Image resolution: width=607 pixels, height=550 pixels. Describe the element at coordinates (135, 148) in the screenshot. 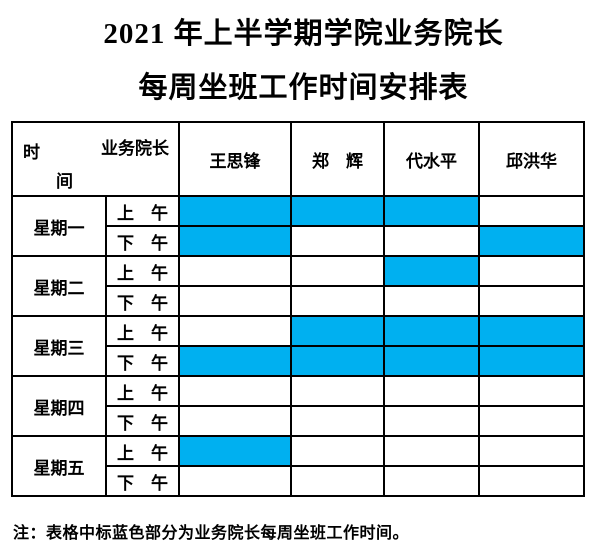

I see `corner-label-deans: 业务院长` at that location.